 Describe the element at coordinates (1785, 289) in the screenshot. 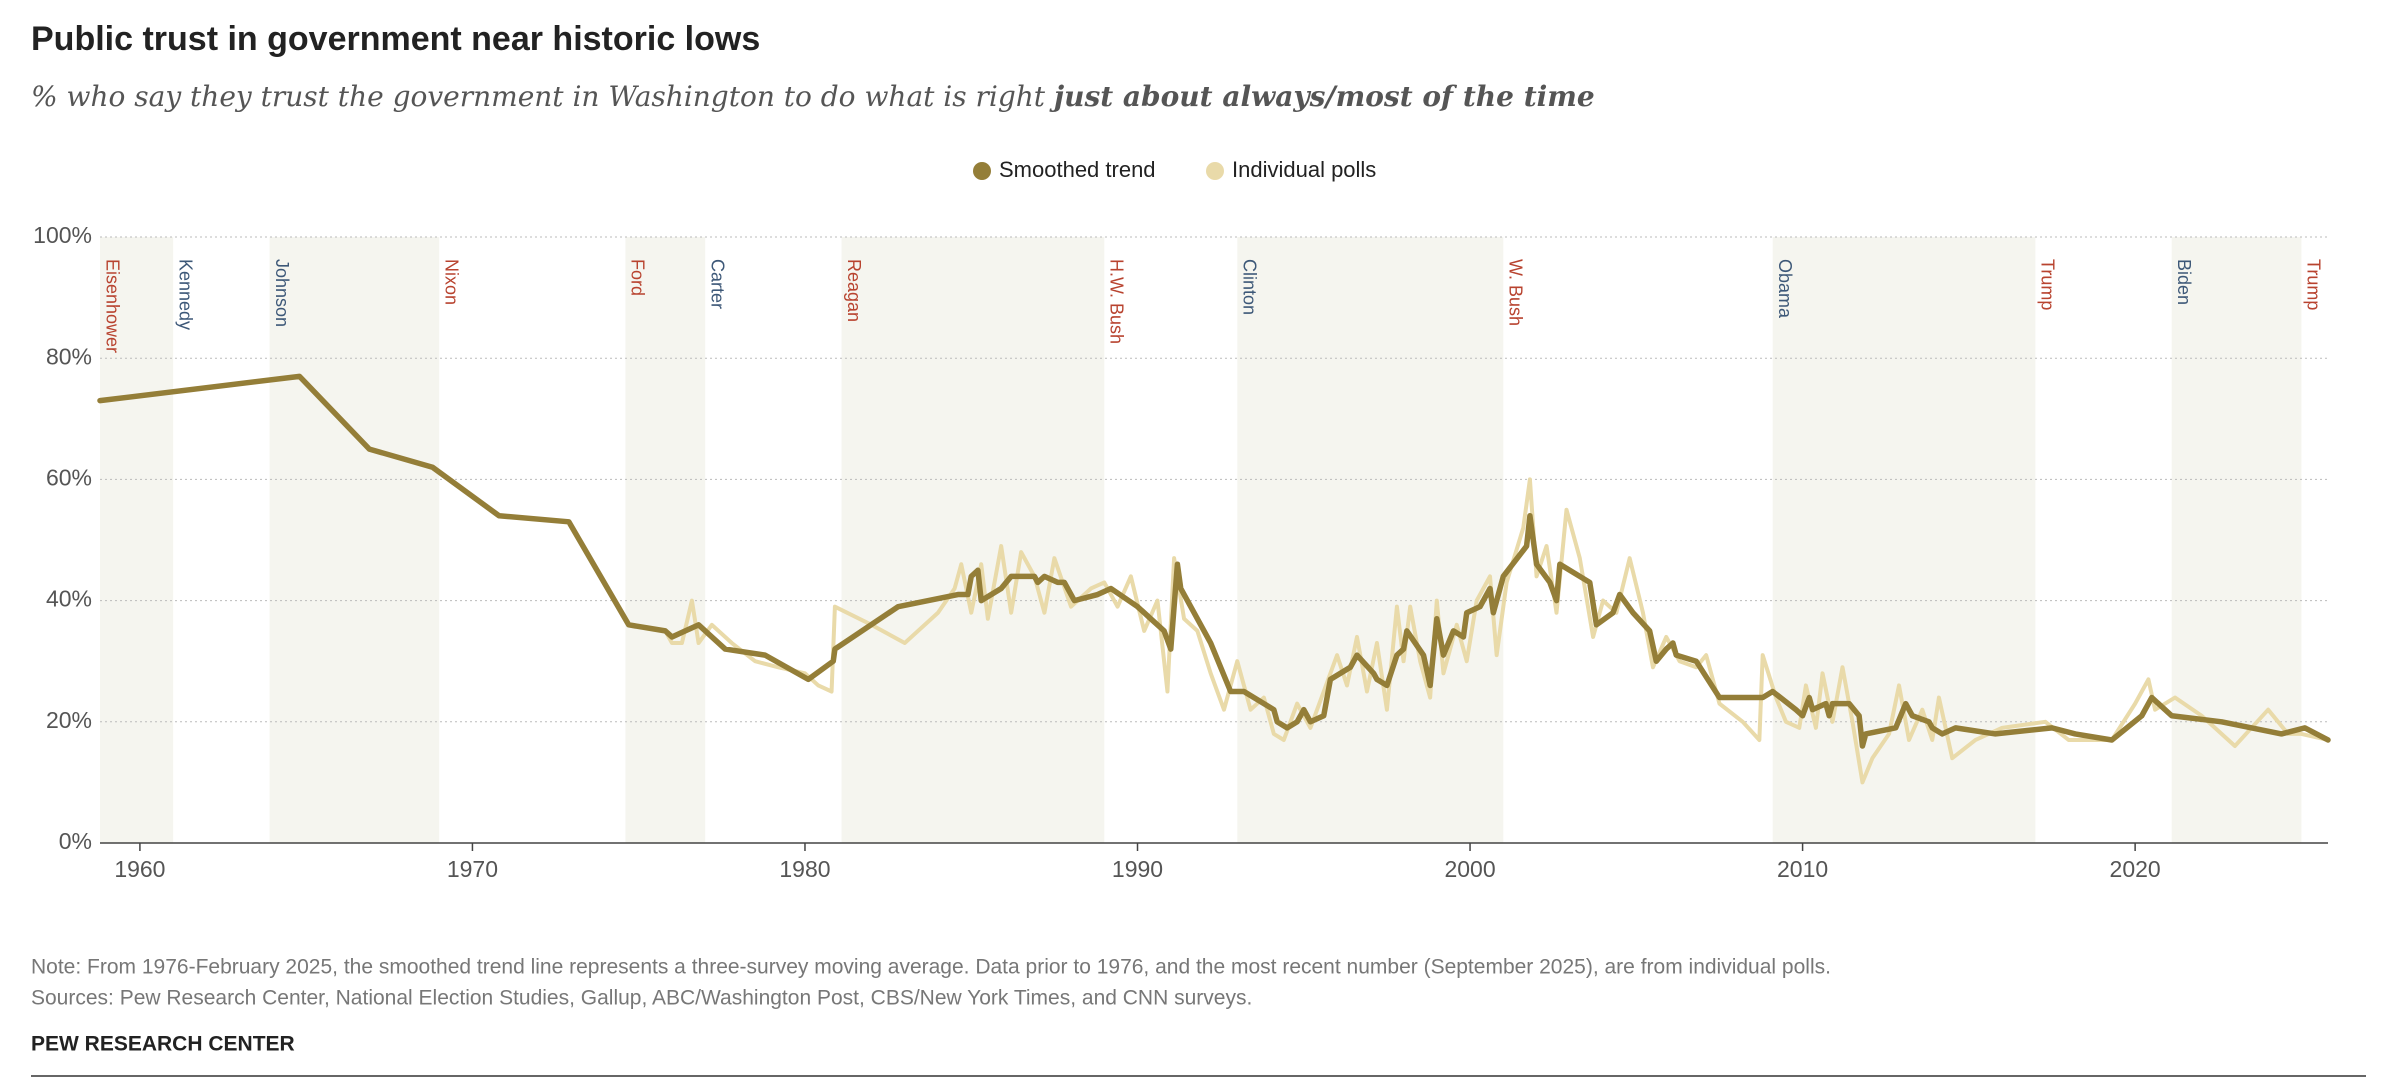

I see `president-label: Obama` at that location.